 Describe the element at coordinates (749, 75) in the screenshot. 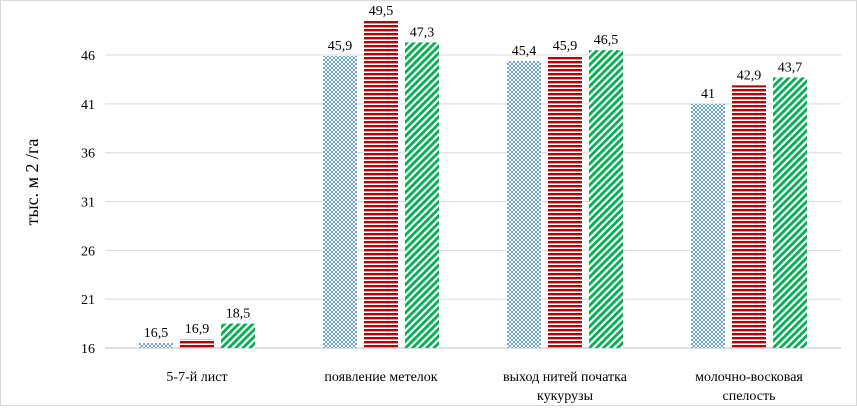

I see `data-label: 42,9` at that location.